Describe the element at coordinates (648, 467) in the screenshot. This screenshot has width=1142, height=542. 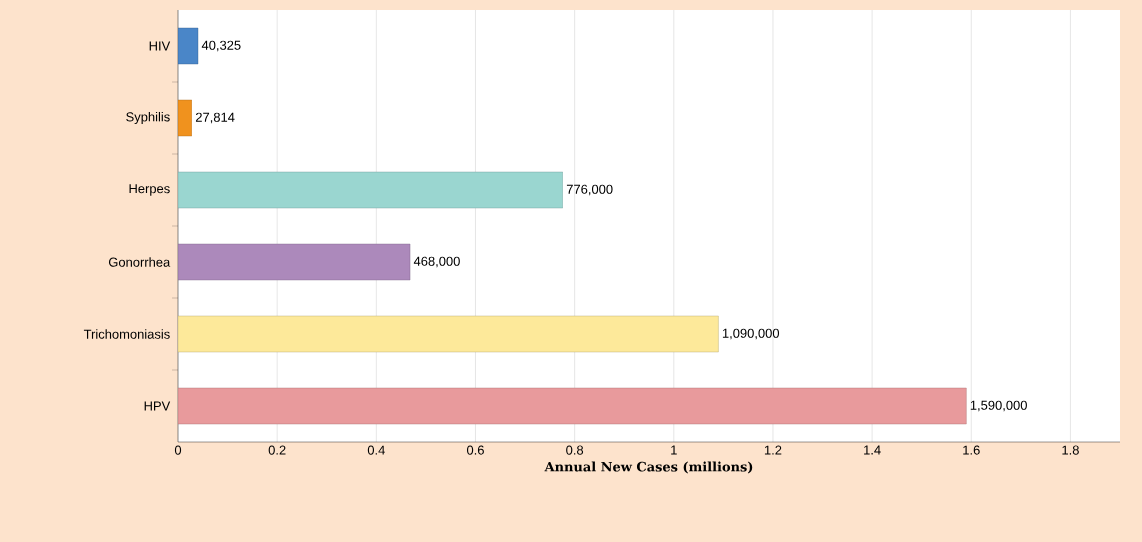
I see `x-axis-title: Annual New Cases (millions)` at that location.